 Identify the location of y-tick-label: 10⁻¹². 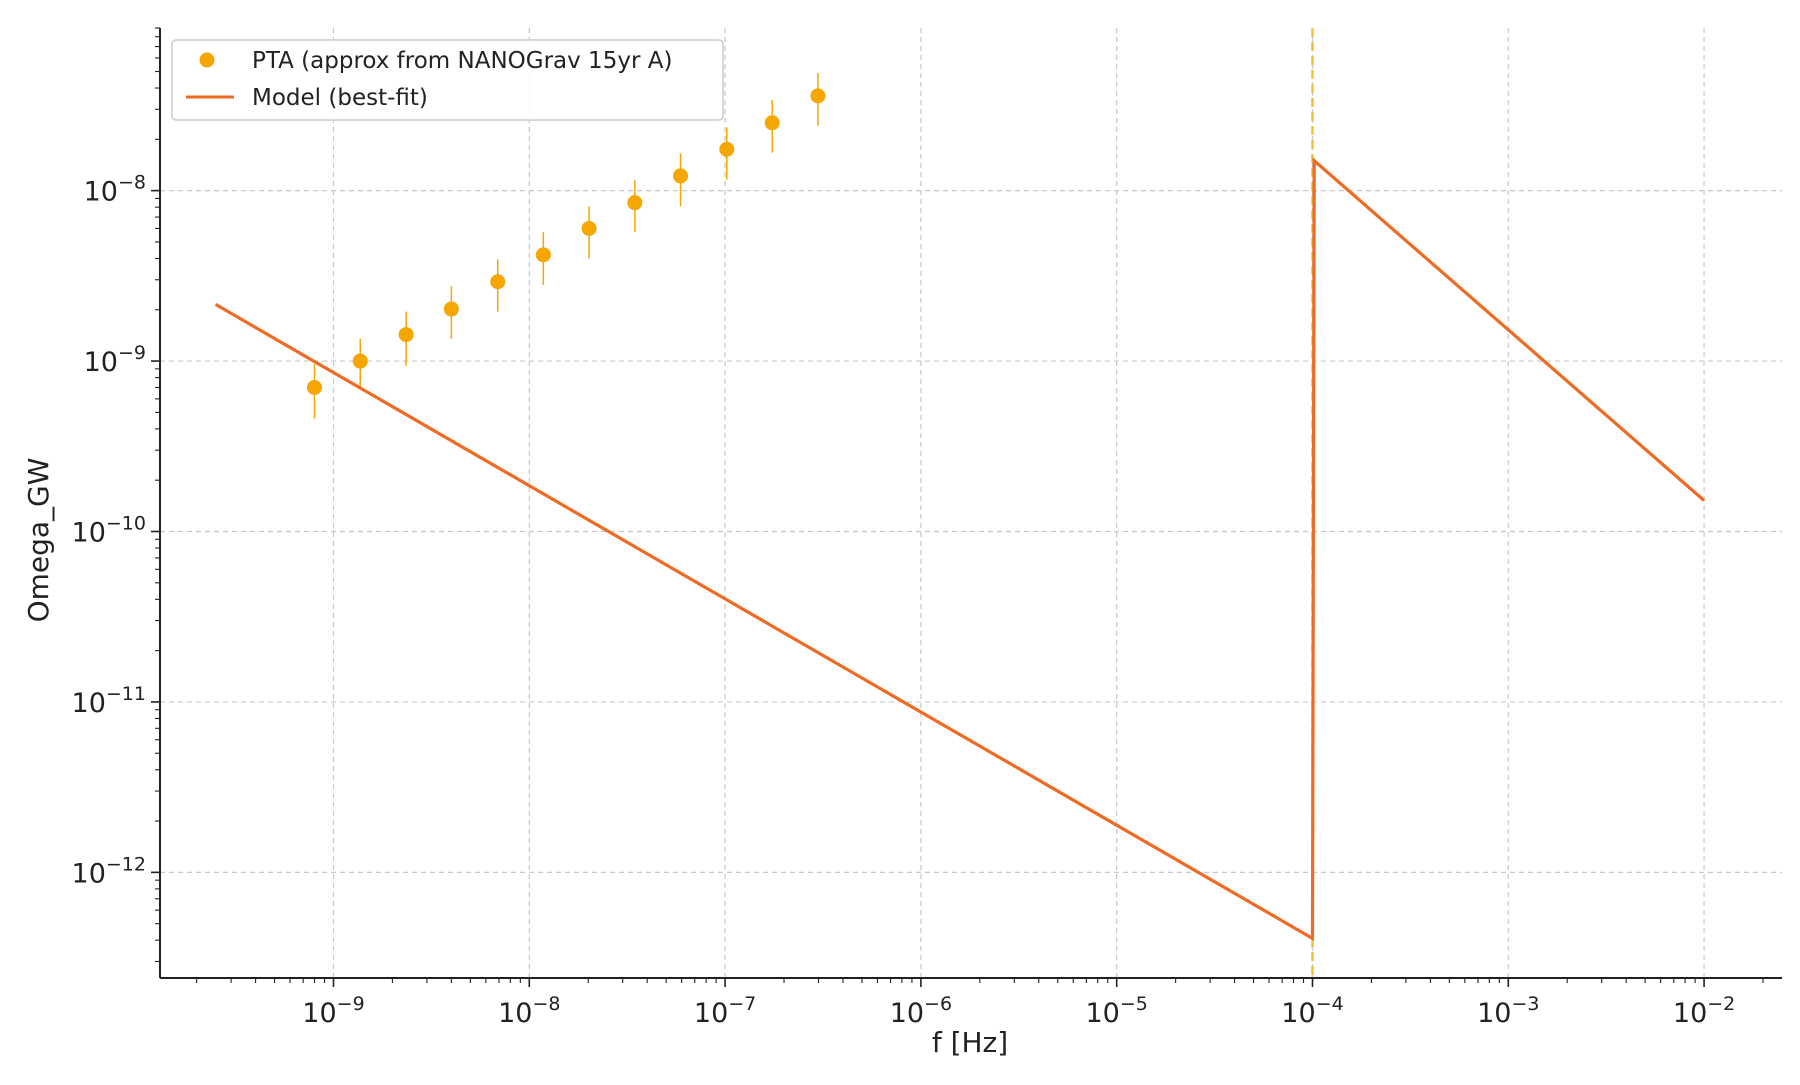
(109, 871).